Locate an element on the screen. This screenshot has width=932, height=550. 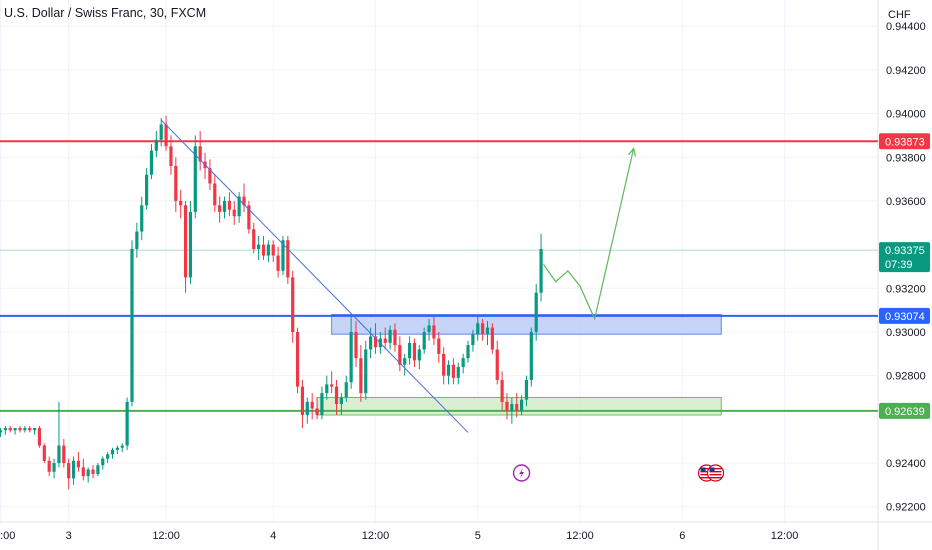
flag-canton is located at coordinates (712, 469).